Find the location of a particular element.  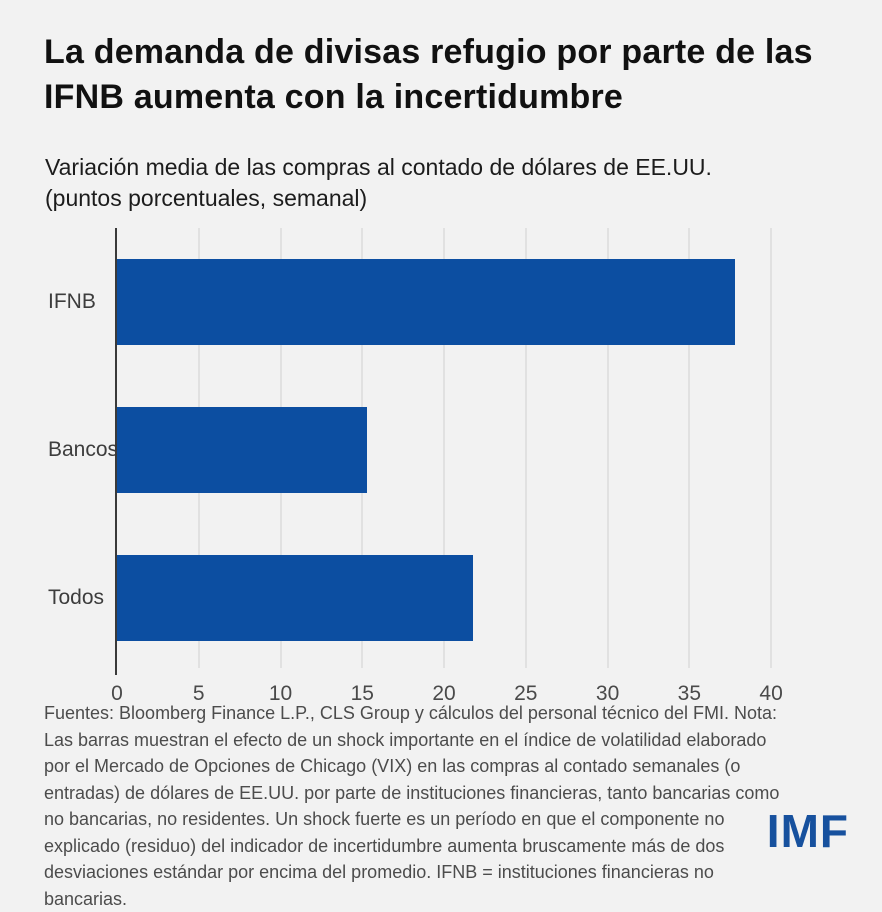

chart-title-line2: IFNB aumenta con la incertidumbre is located at coordinates (334, 97).